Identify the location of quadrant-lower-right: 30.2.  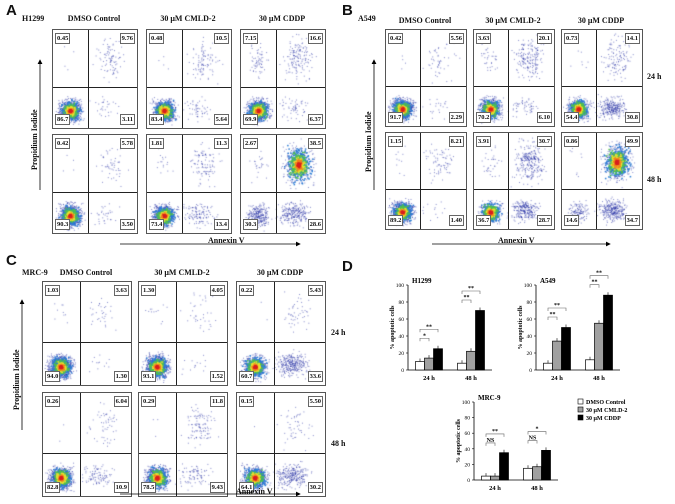
(315, 487).